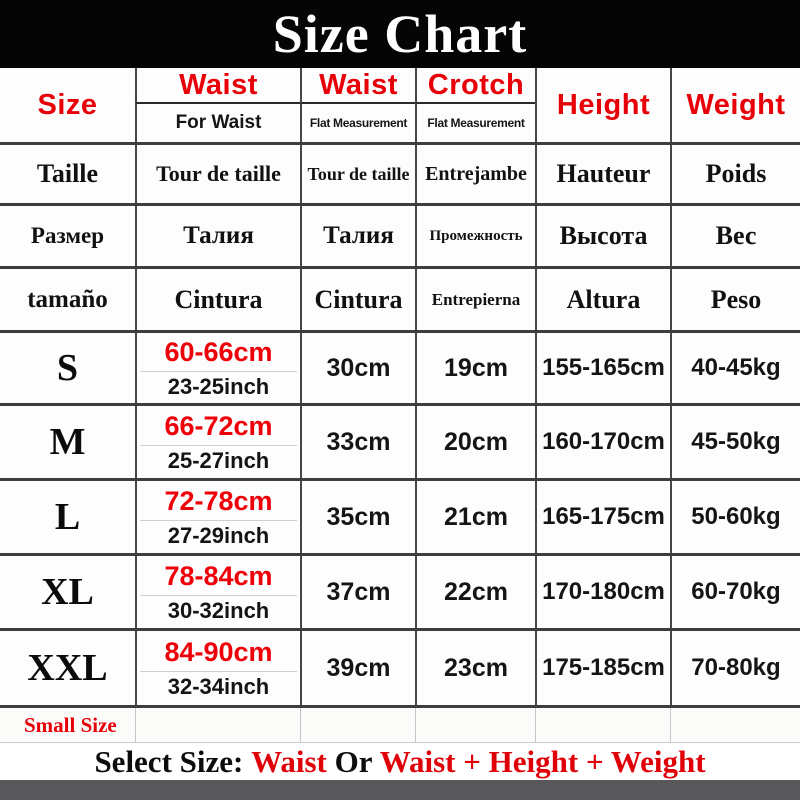 Image resolution: width=800 pixels, height=800 pixels. What do you see at coordinates (542, 761) in the screenshot?
I see `instruction-part: Waist + Height + Weight` at bounding box center [542, 761].